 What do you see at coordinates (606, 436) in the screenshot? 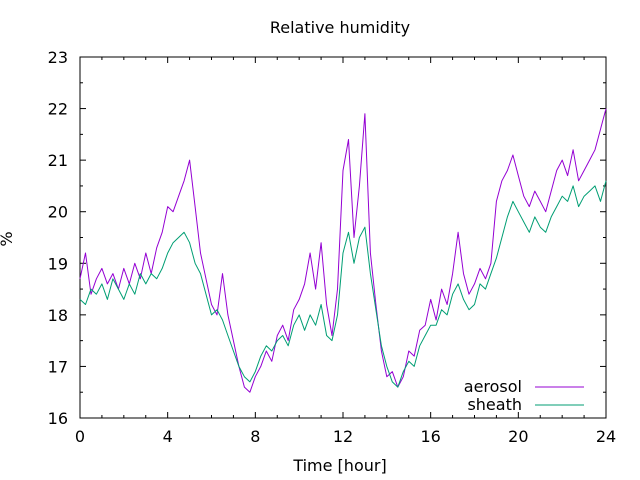
I see `x-tick-label: 24` at bounding box center [606, 436].